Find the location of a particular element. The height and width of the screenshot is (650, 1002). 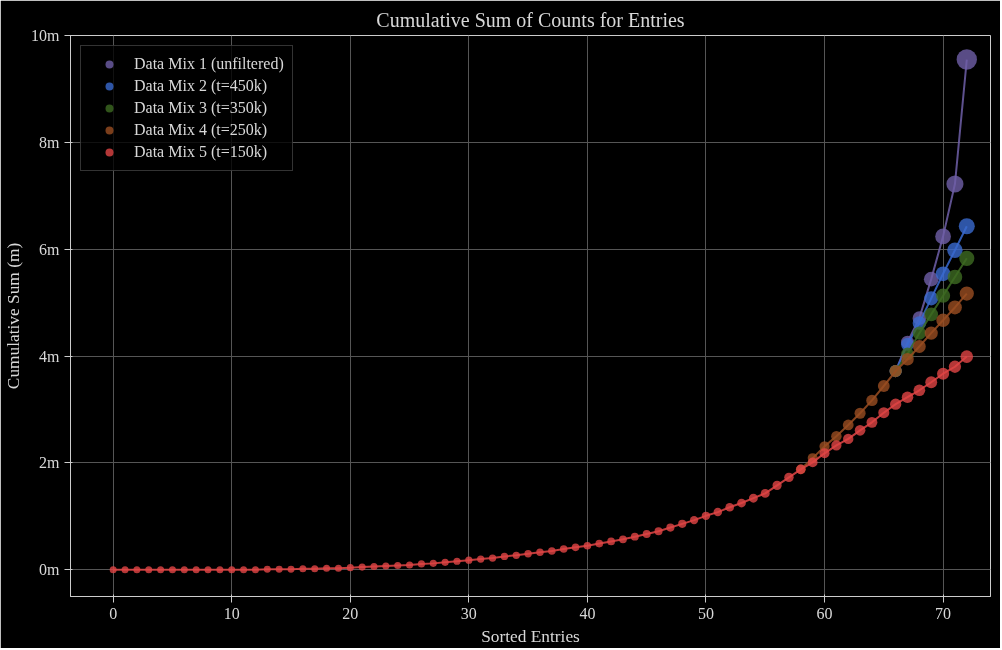

legend-label: Data Mix 2 (t=450k) is located at coordinates (200, 86).